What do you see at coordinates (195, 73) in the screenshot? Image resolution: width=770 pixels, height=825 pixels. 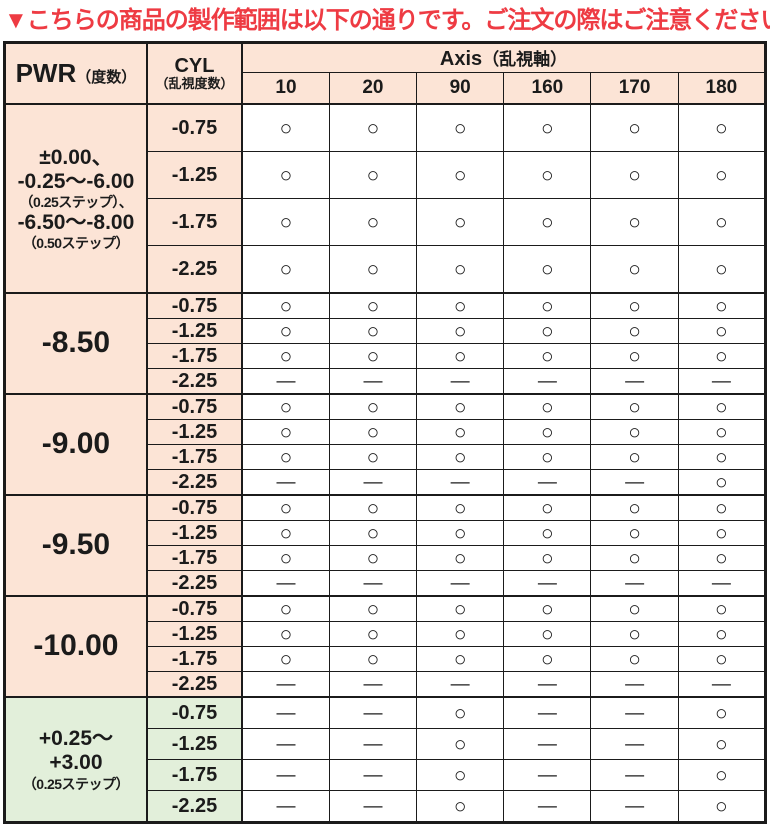 I see `cyl-column-header: CYL （乱視度数）` at bounding box center [195, 73].